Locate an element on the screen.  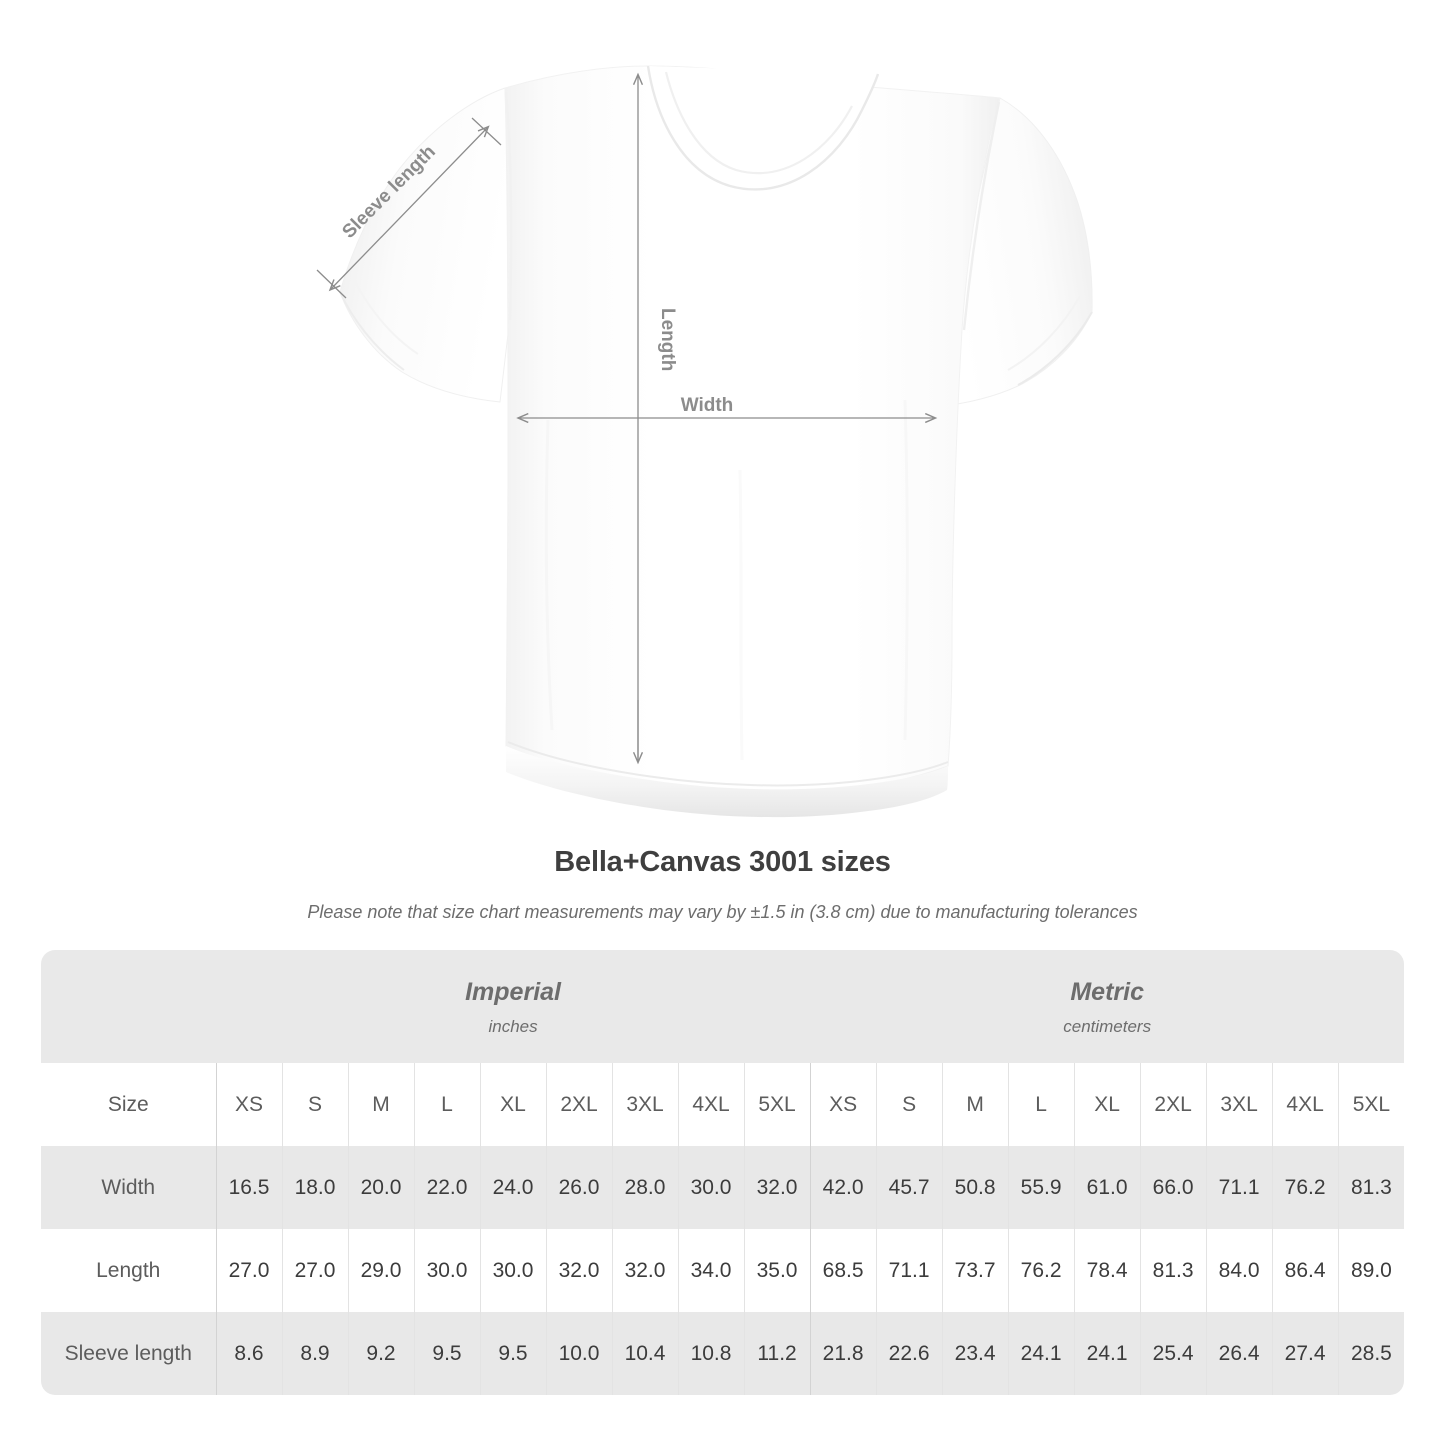
cell-length-metric-xs: 68.5 is located at coordinates (843, 1270).